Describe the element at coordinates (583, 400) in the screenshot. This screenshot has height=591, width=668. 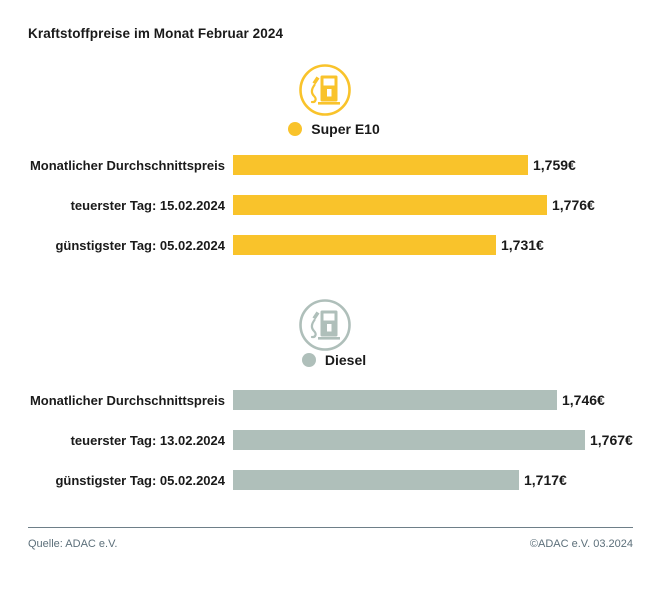
I see `price-value: 1,746€` at that location.